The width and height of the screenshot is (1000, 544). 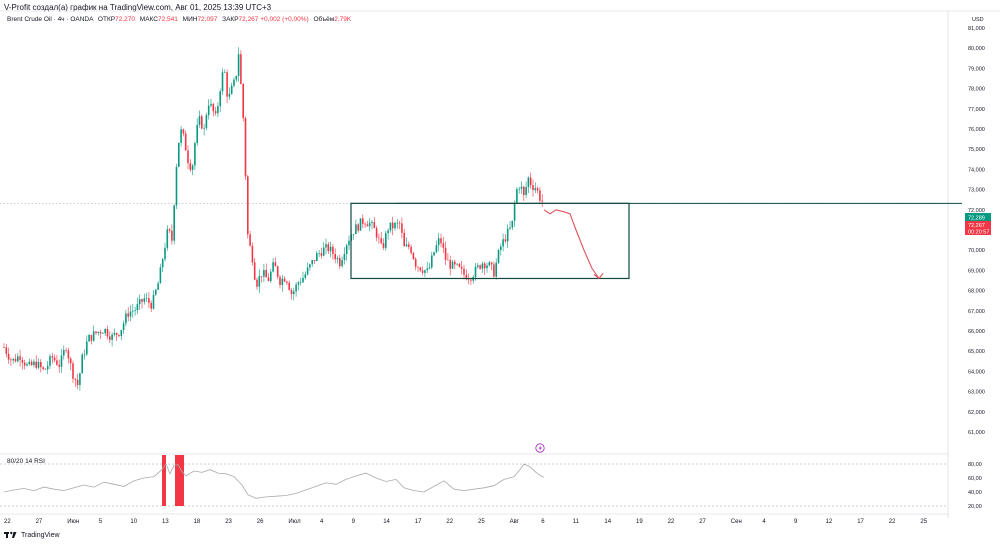 What do you see at coordinates (26, 461) in the screenshot?
I see `rsi-label: 80/20 14 RSI` at bounding box center [26, 461].